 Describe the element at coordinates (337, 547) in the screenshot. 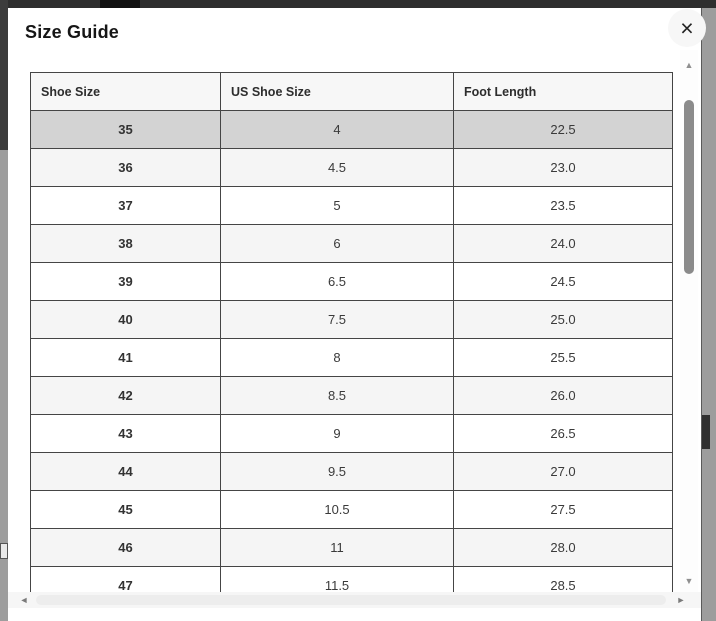

I see `cell-us-shoe-size: 11` at that location.